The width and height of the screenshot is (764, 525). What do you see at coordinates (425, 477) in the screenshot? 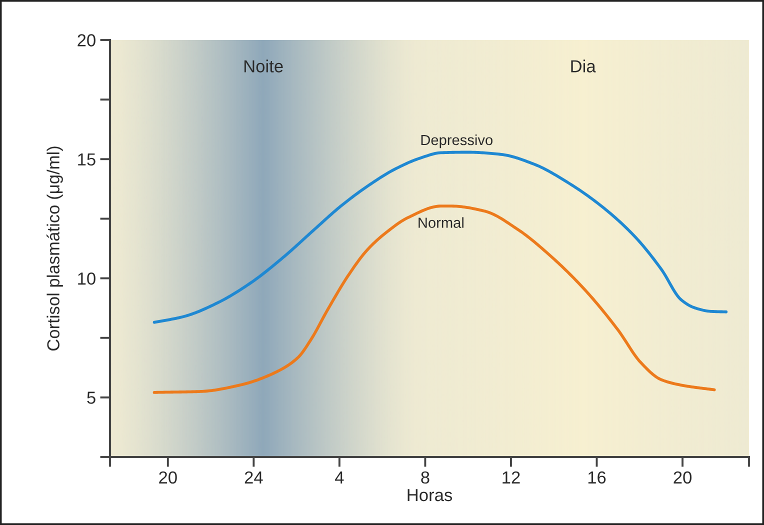
I see `x-tick-label: 8` at bounding box center [425, 477].